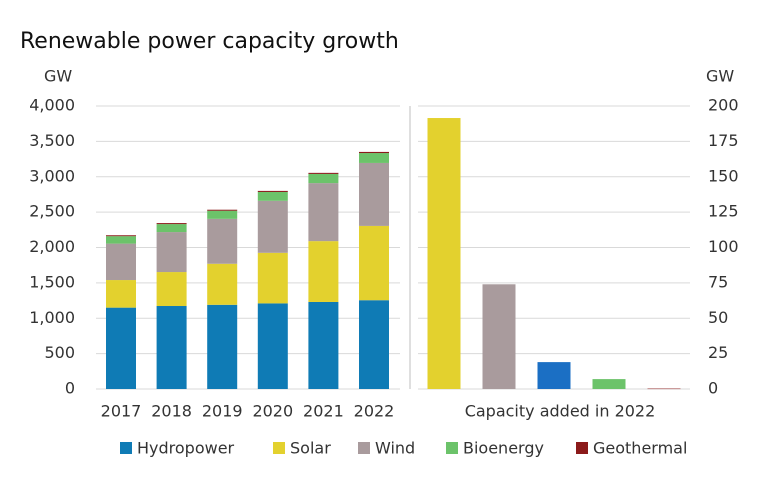 This screenshot has width=770, height=504. Describe the element at coordinates (58, 76) in the screenshot. I see `y-axis-unit: GW` at that location.